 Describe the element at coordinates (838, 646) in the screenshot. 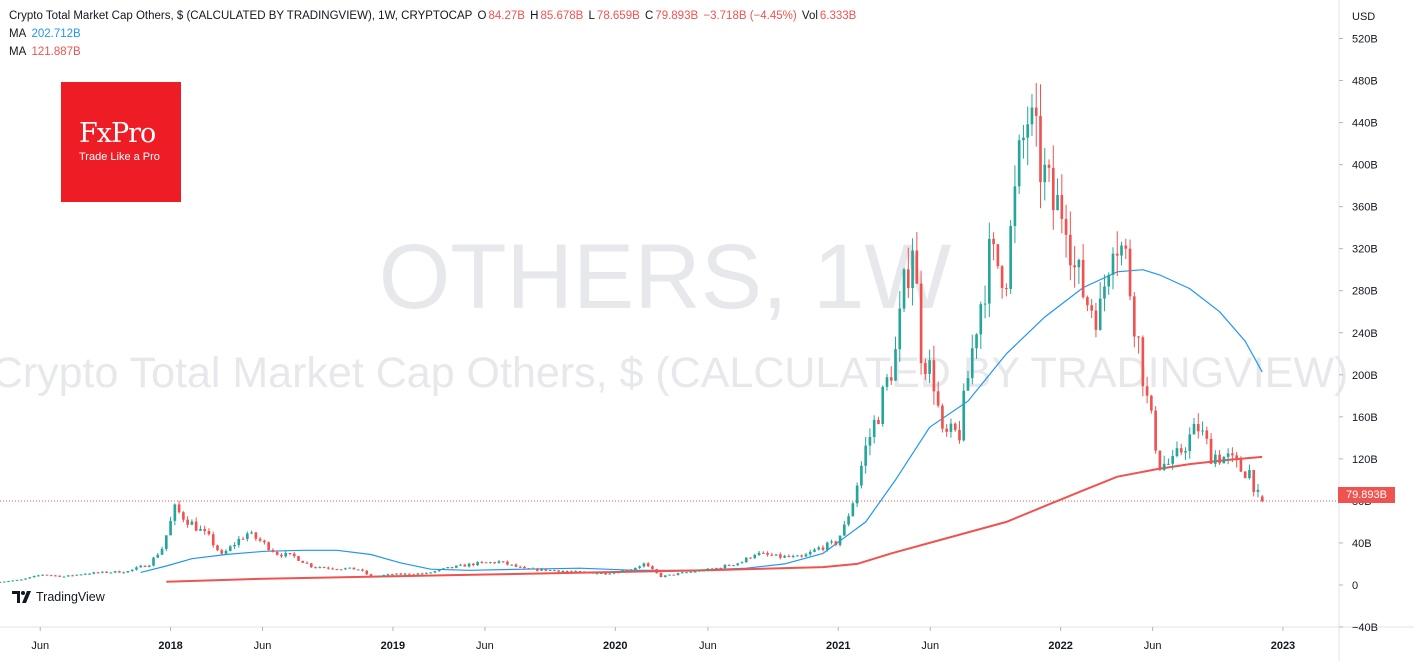

I see `x-tick-label: 2021` at that location.